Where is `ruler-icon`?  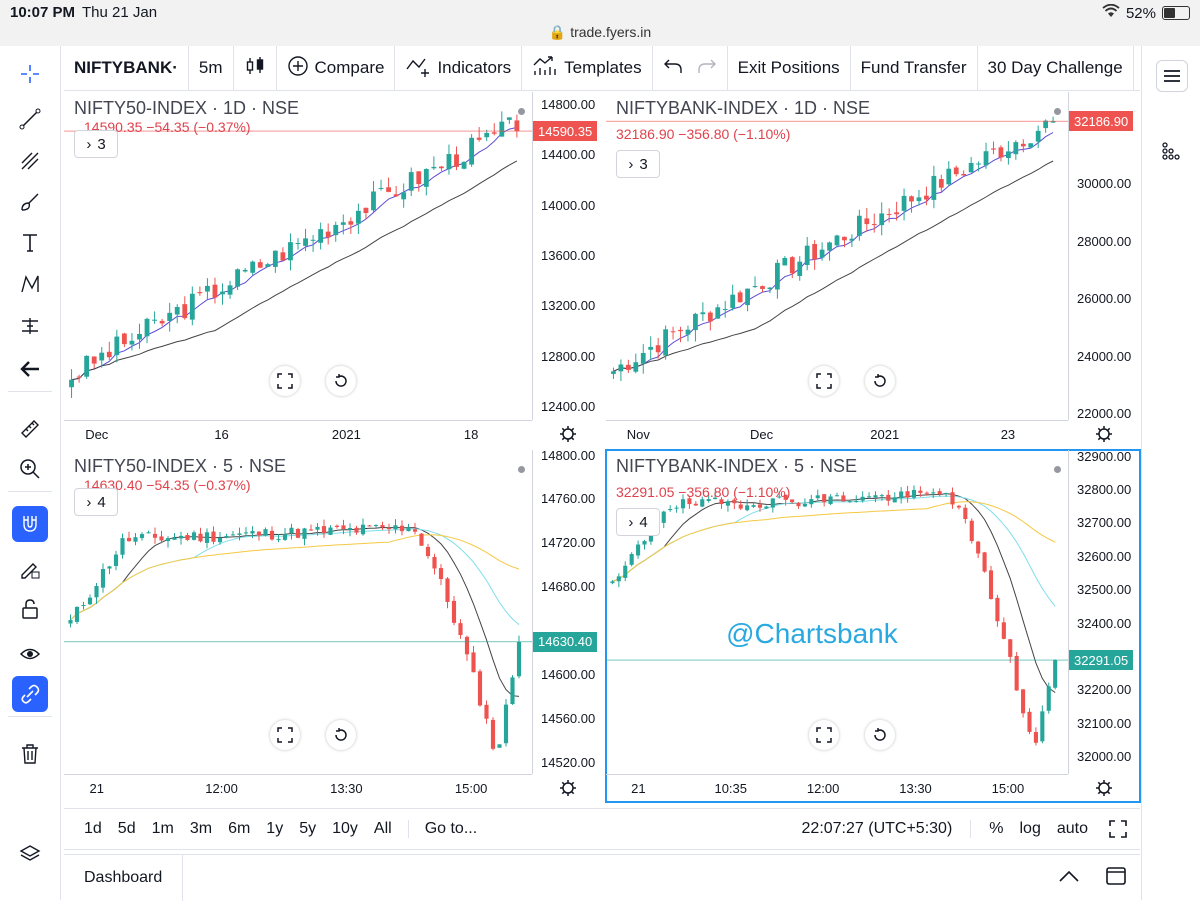
ruler-icon is located at coordinates (30, 429).